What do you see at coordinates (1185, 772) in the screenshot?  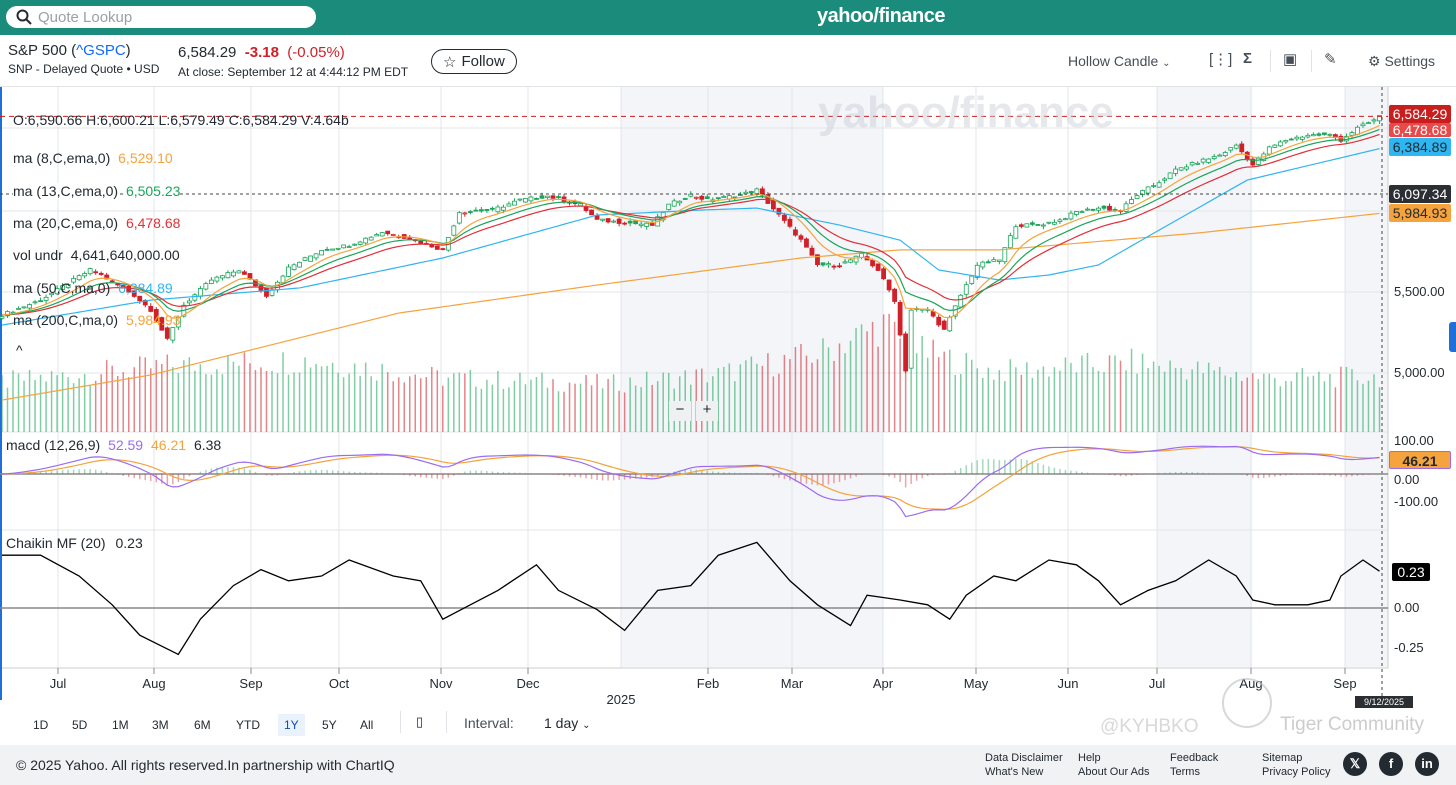 I see `footer-link-terms: Terms` at bounding box center [1185, 772].